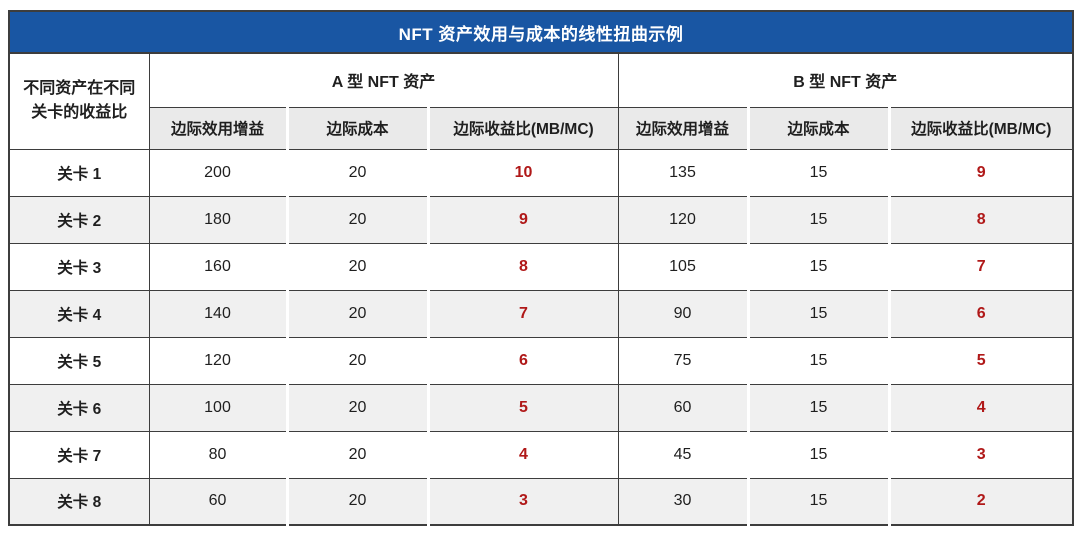  I want to click on table-row: 关卡 2 180 20 9 120 15 8, so click(541, 220).